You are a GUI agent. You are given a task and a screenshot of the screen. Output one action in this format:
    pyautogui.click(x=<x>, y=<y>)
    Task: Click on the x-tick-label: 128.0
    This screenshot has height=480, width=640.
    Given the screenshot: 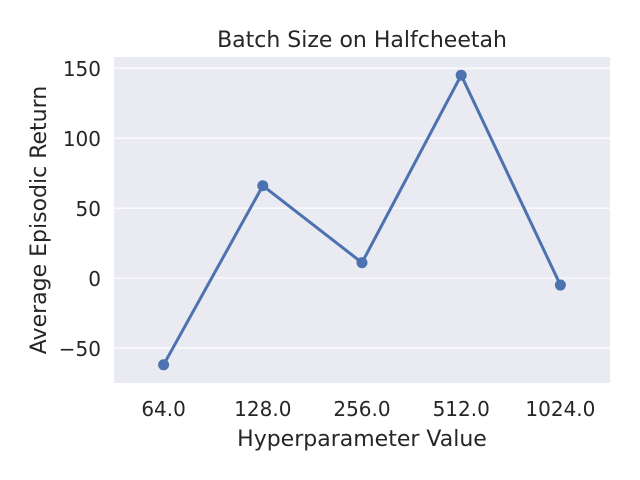 What is the action you would take?
    pyautogui.click(x=262, y=409)
    